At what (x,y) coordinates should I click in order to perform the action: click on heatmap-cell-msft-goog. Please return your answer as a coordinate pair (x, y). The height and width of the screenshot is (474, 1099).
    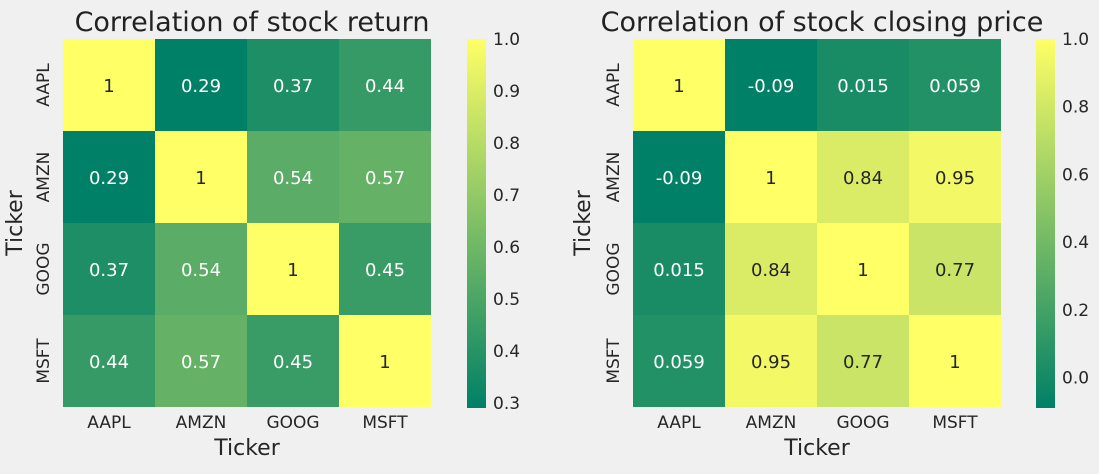
    Looking at the image, I should click on (863, 361).